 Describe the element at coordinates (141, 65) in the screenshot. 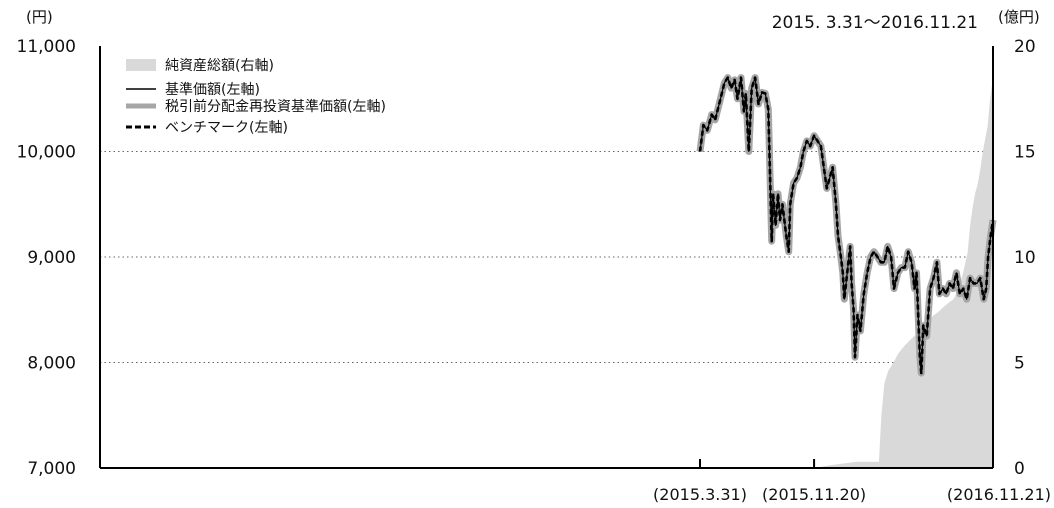

I see `legend-swatch-net-assets` at that location.